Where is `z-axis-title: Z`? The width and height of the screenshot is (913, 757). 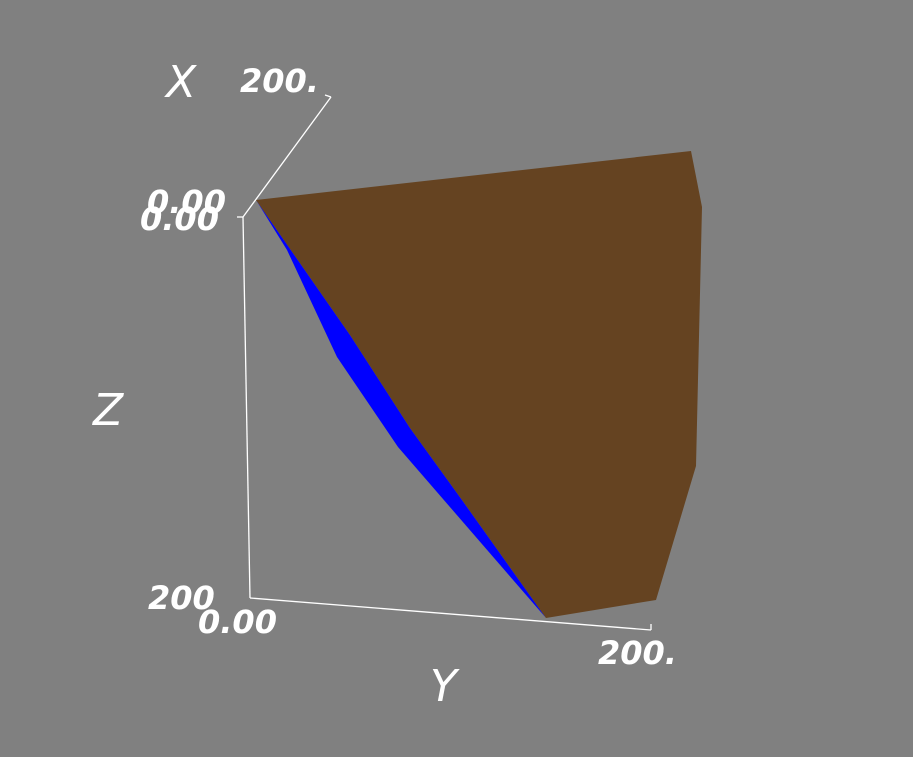 z-axis-title: Z is located at coordinates (108, 410).